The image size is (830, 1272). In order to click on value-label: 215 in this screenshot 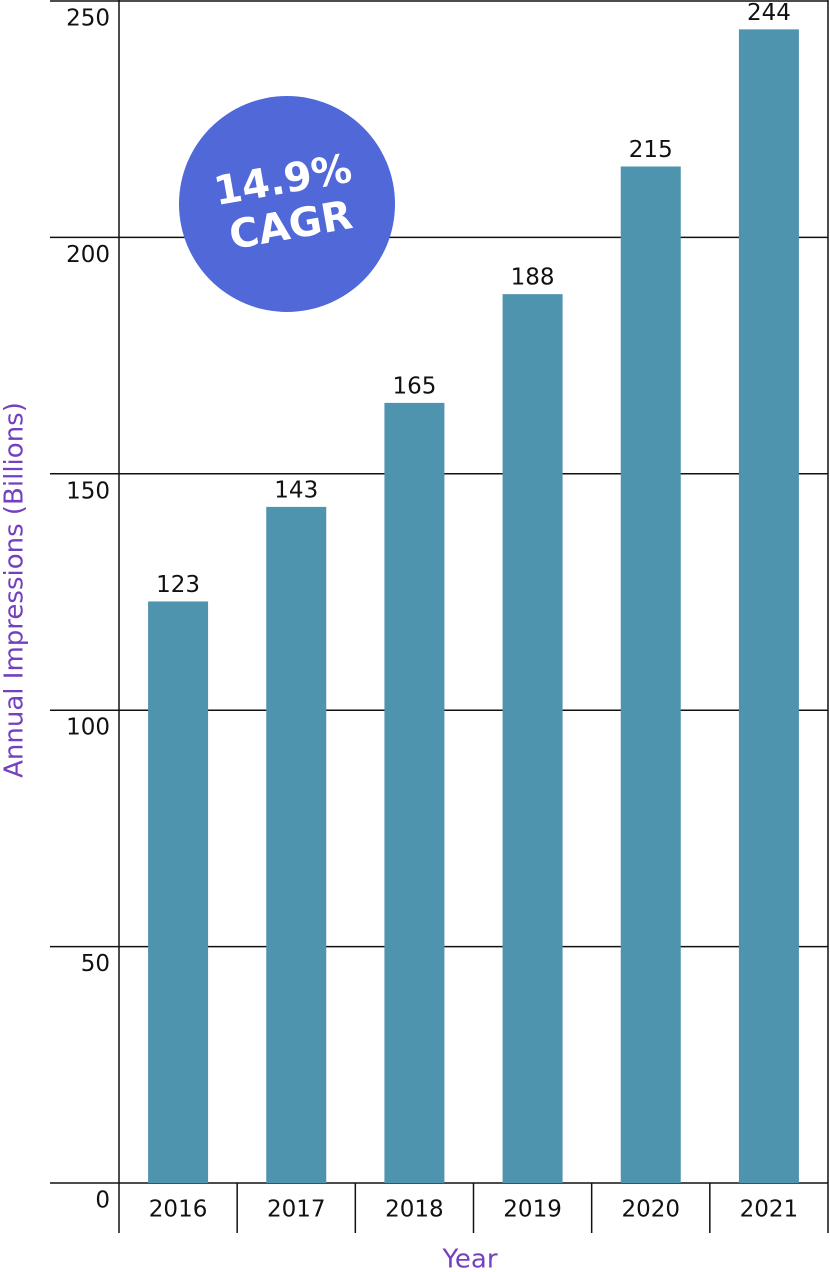, I will do `click(651, 150)`.